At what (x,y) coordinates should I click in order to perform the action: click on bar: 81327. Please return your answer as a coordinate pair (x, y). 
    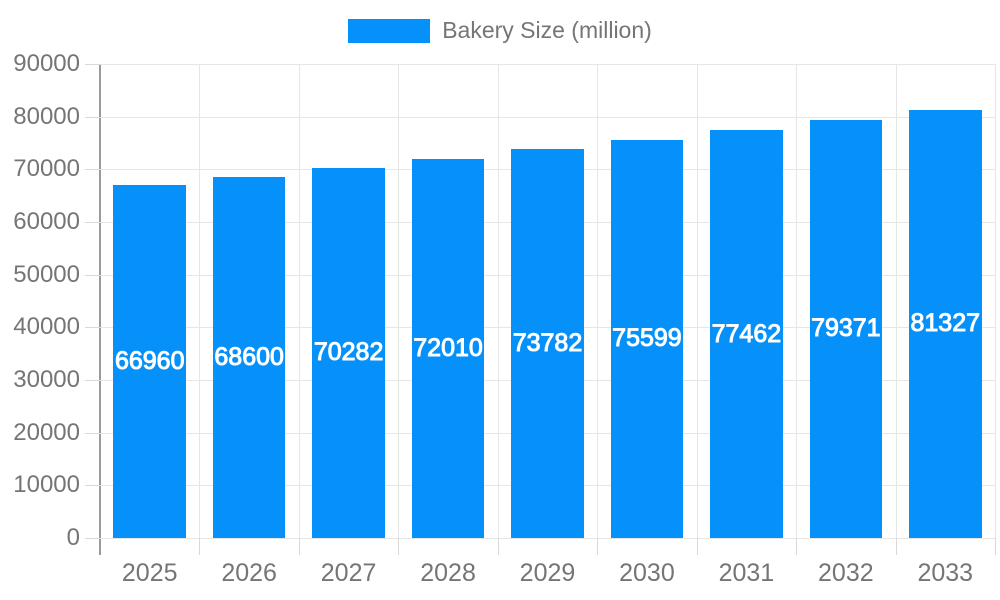
    Looking at the image, I should click on (945, 323).